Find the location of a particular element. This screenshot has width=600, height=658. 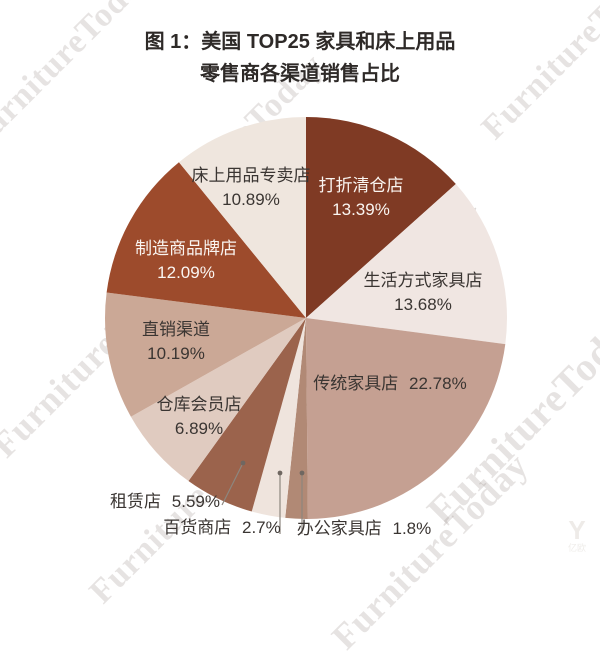

pie-label-name: 生活方式家具店 is located at coordinates (423, 280).